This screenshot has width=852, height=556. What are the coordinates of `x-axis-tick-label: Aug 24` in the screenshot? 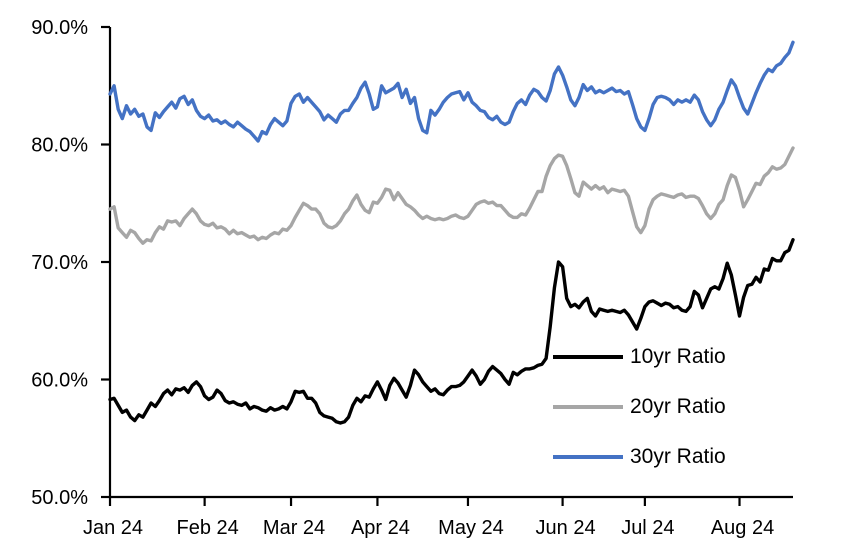 It's located at (742, 528).